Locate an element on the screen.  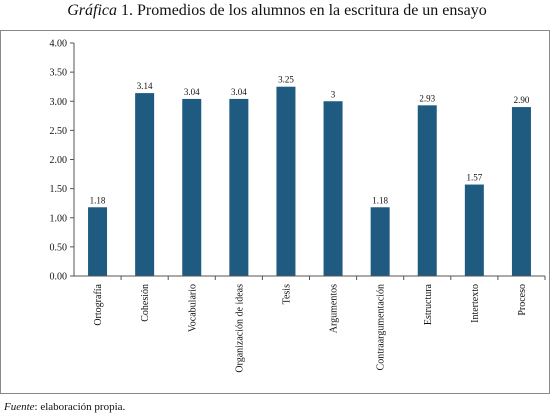
x-tick-label: Argumentos is located at coordinates (334, 308).